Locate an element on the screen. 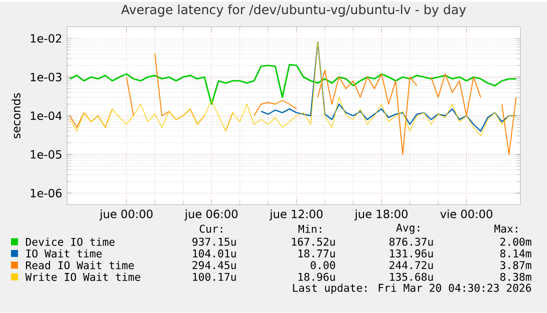 This screenshot has height=313, width=547. text: 135.68u is located at coordinates (411, 277).